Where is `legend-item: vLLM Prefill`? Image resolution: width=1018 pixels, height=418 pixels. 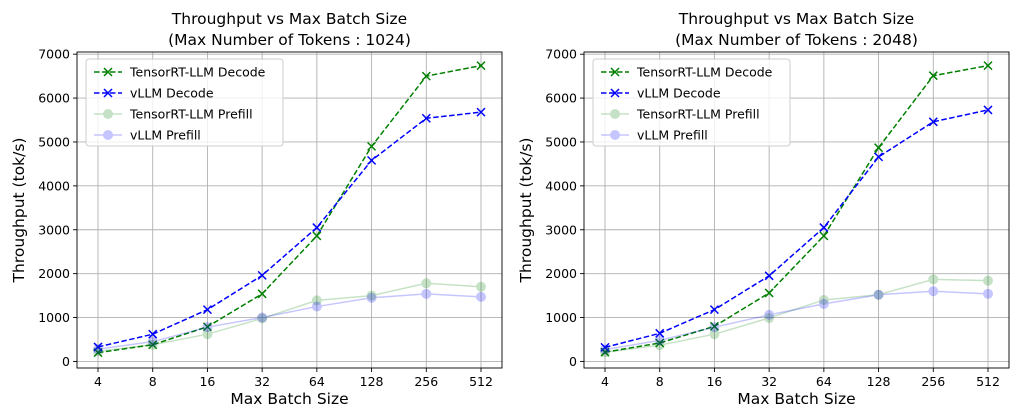
legend-item: vLLM Prefill is located at coordinates (654, 135).